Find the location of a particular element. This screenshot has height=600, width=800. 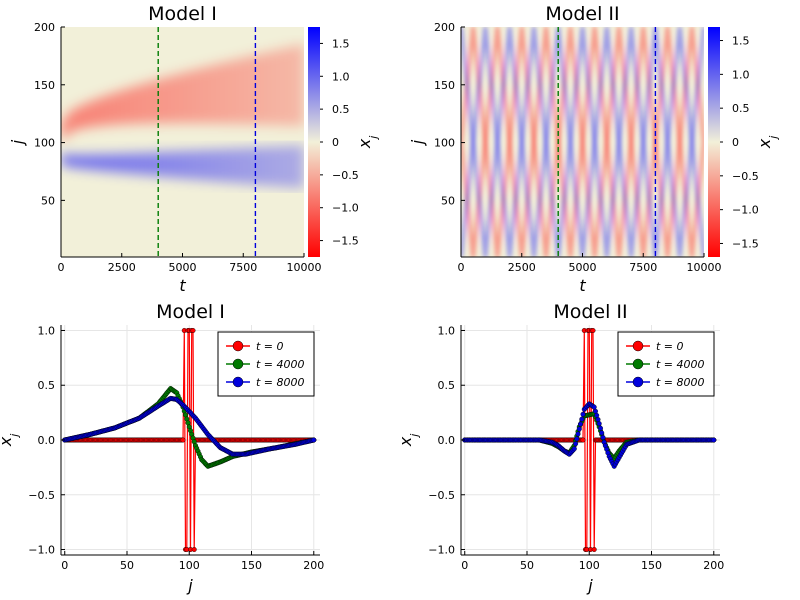

x-axis-label: t is located at coordinates (182, 285).